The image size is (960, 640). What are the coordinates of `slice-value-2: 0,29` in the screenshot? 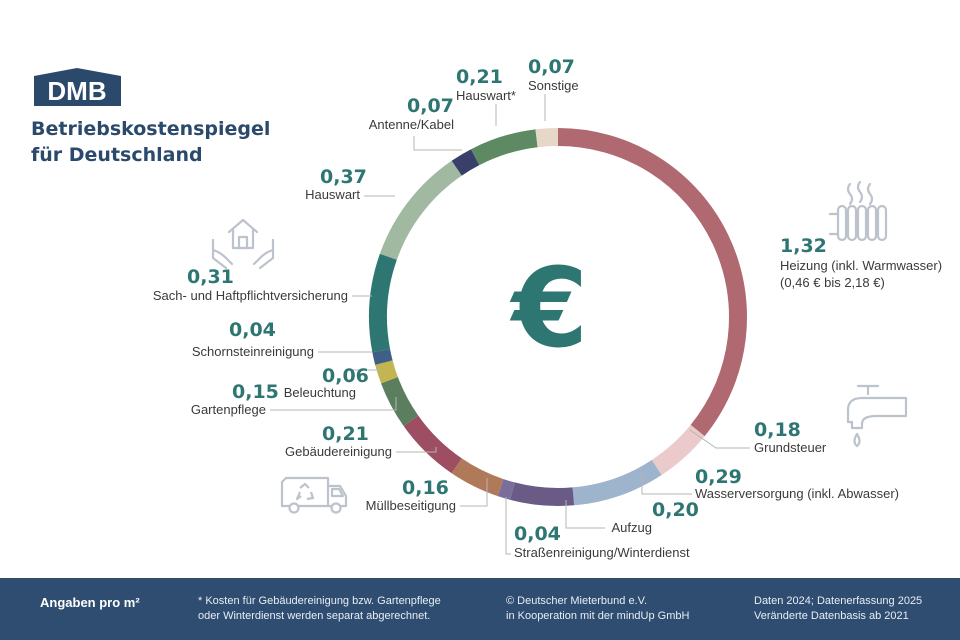 It's located at (718, 477).